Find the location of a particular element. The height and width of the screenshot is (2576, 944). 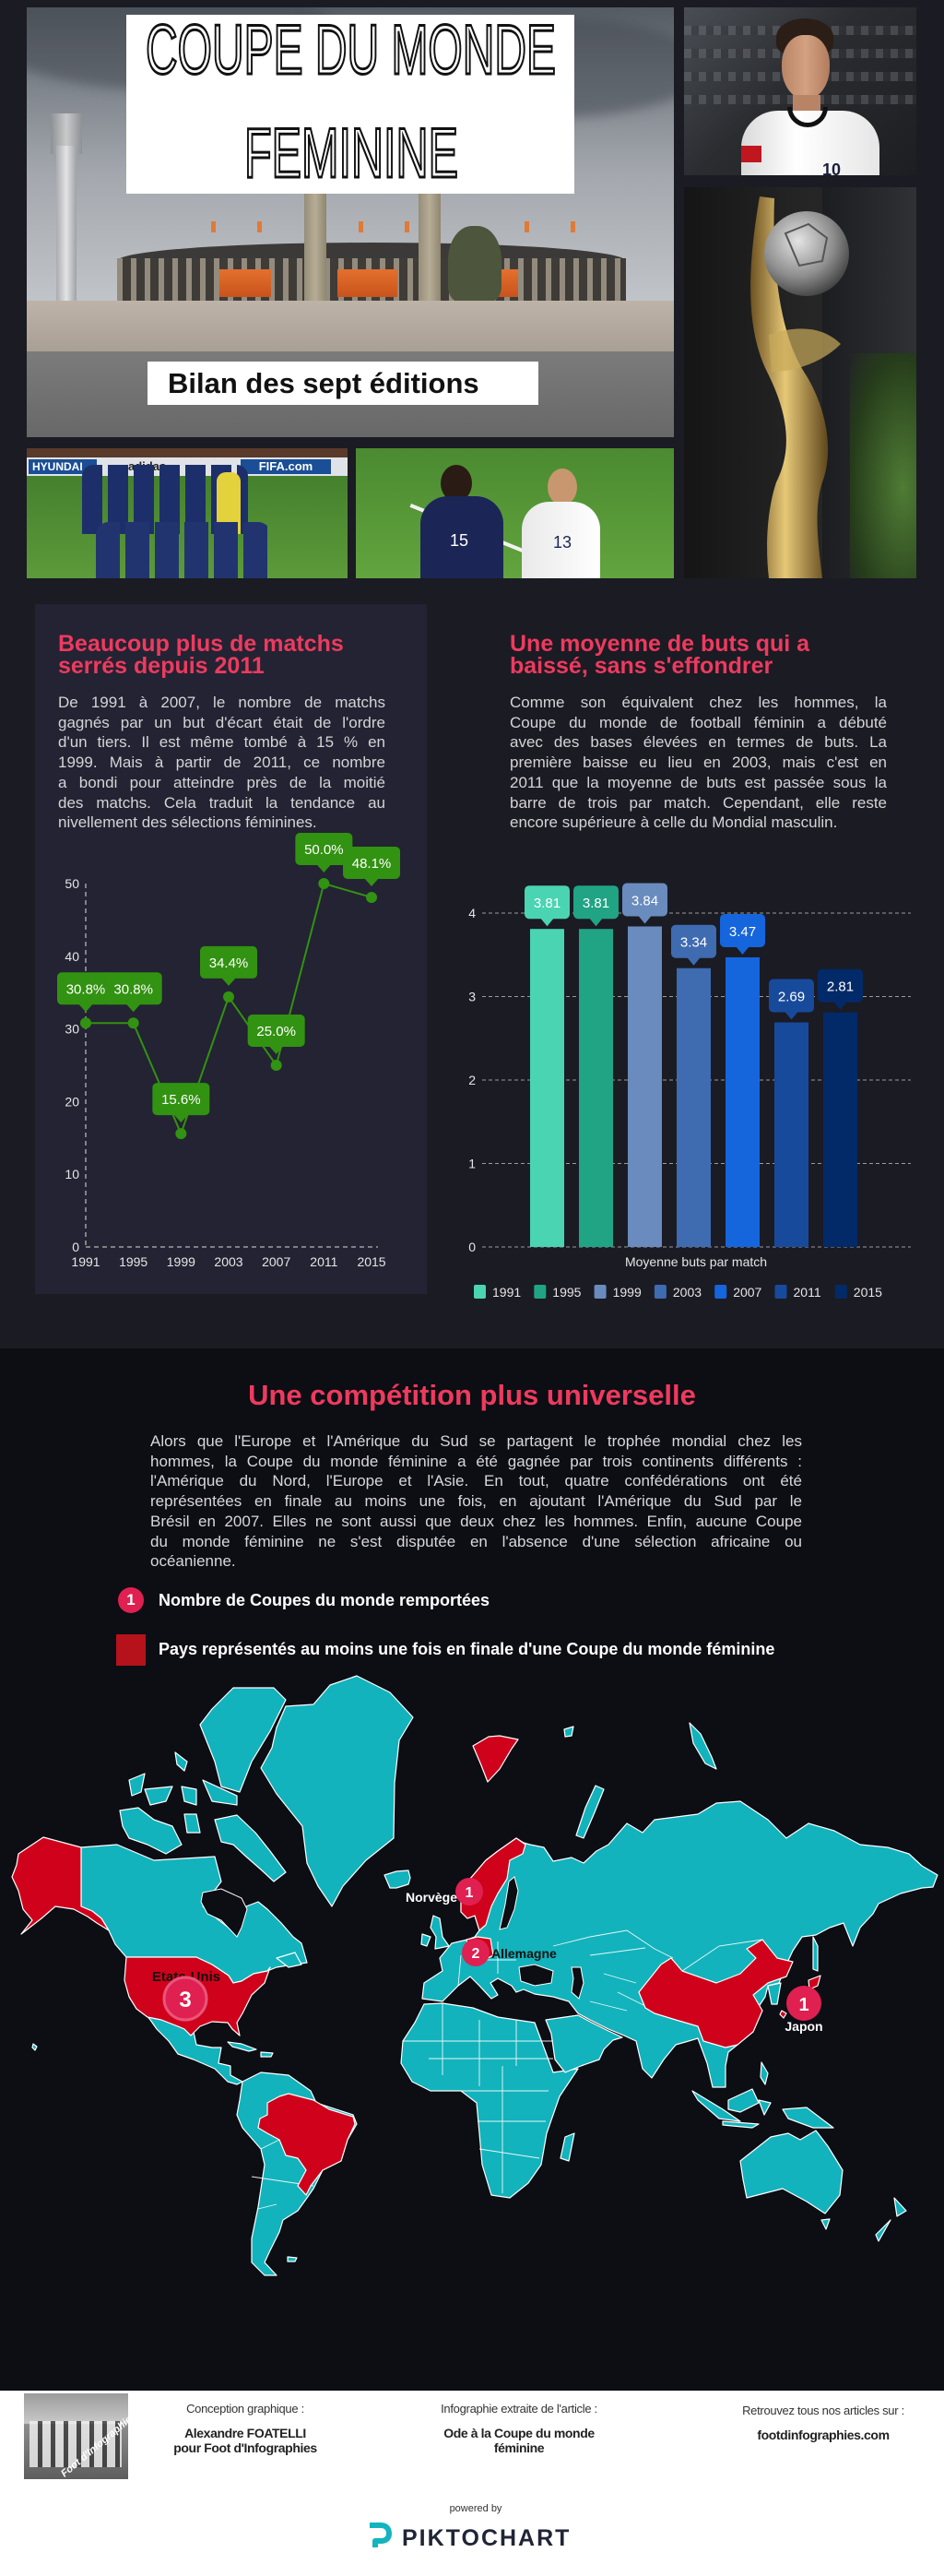

novaya-zemlya is located at coordinates (590, 1812).